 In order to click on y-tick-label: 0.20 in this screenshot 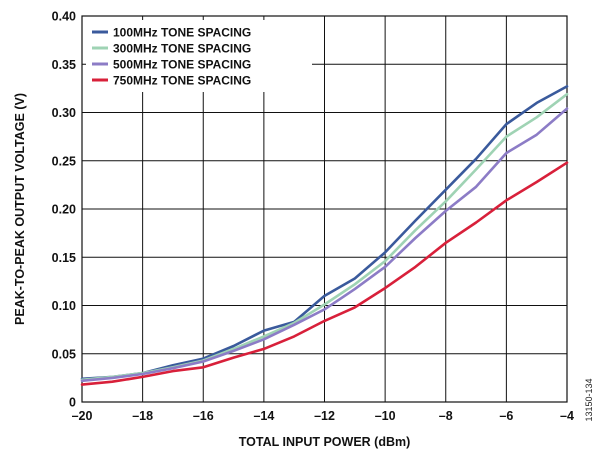, I will do `click(64, 210)`.